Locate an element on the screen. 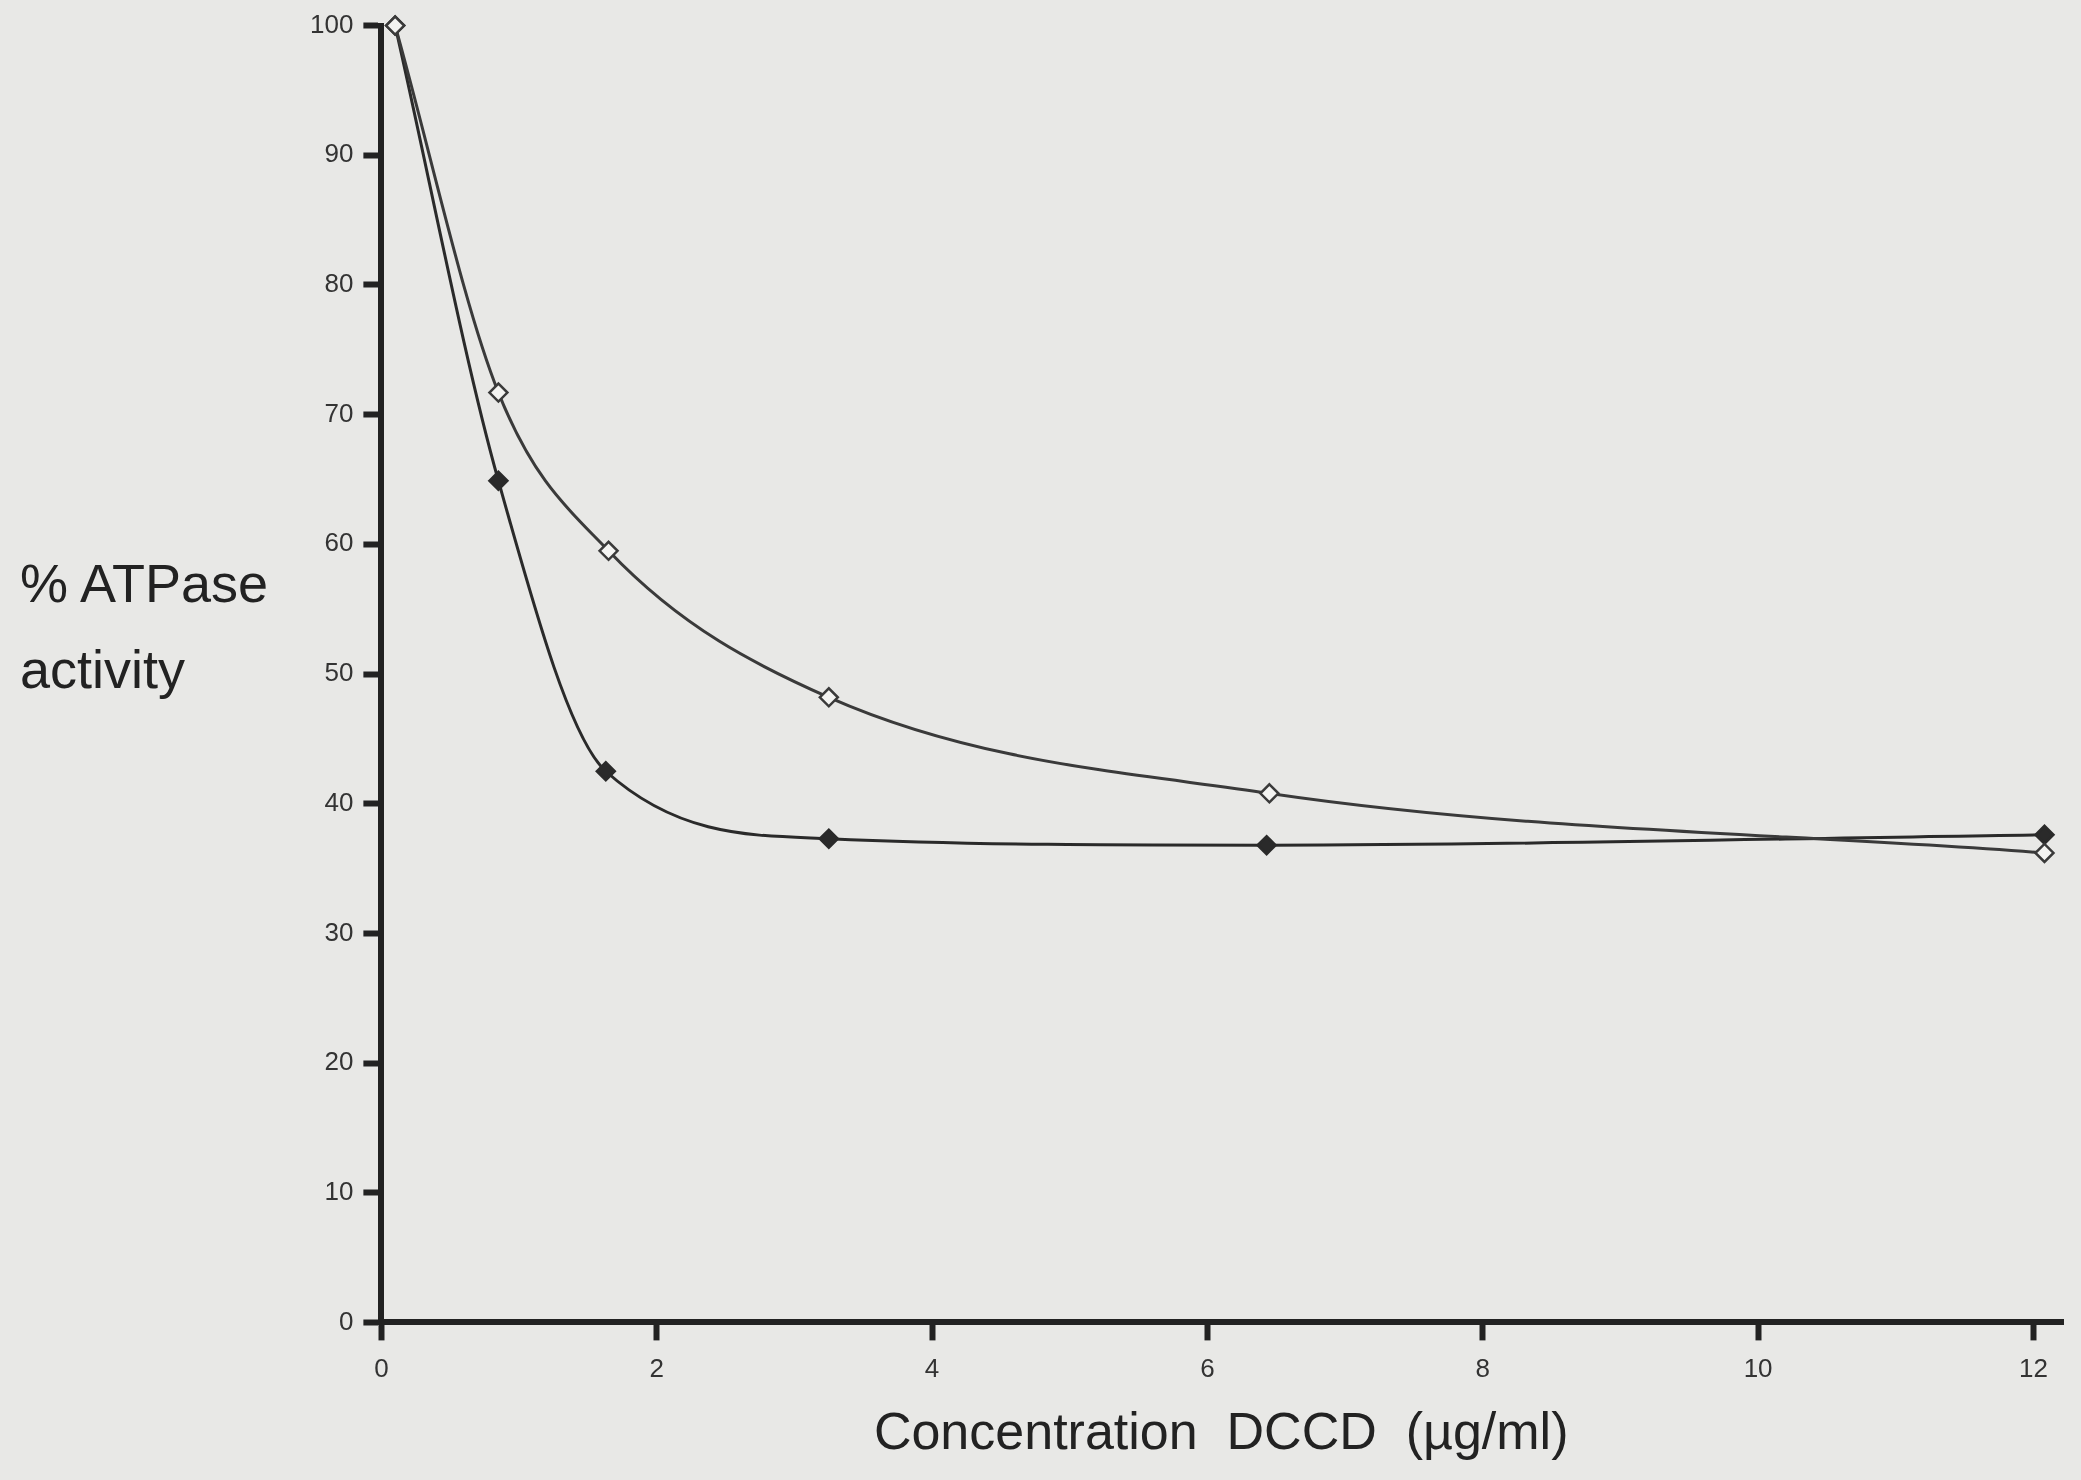 This screenshot has height=1480, width=2081. x-tick-label: 0 is located at coordinates (381, 1368).